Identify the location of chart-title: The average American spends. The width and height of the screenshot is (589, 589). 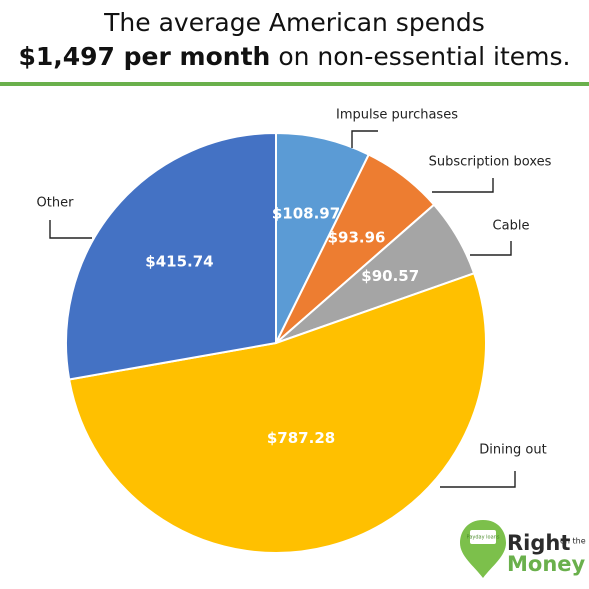
(294, 22).